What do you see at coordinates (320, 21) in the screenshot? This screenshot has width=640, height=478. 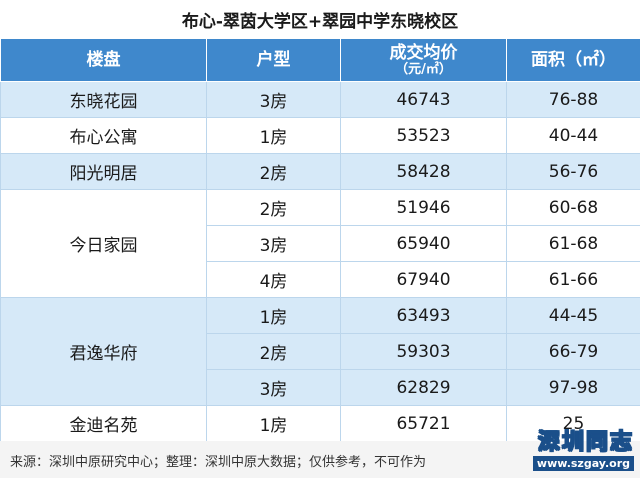 I see `table-title: 布心-翠茵大学区+翠园中学东晓校区` at bounding box center [320, 21].